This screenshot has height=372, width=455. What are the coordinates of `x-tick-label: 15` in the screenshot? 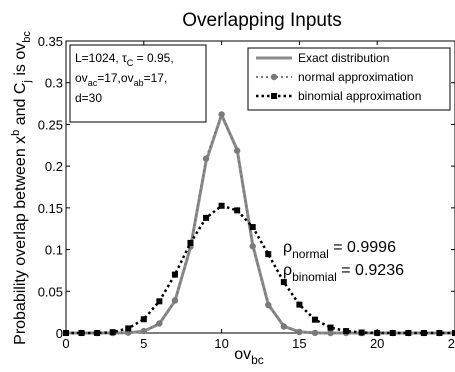 It's located at (299, 343).